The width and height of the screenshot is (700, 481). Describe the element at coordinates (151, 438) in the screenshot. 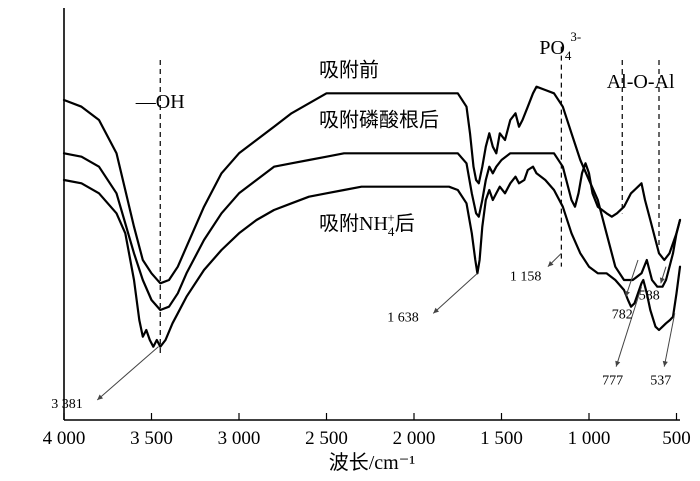

I see `x-tick-label-1: 3 500` at that location.